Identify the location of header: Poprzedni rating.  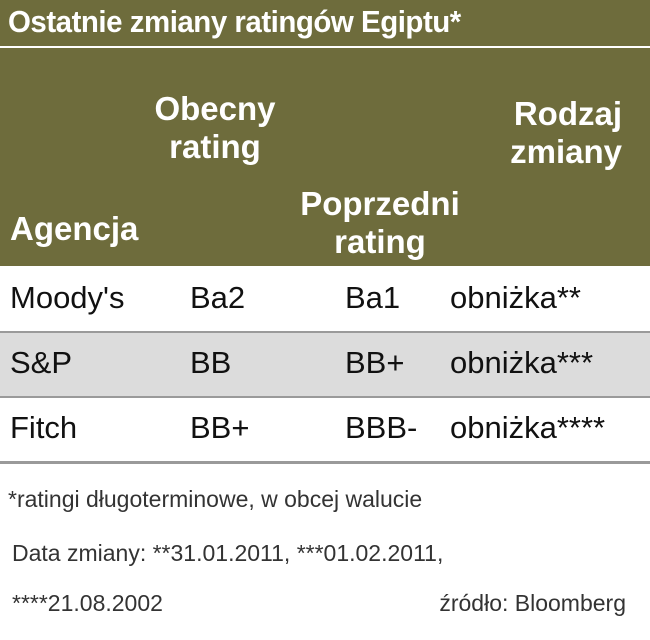
(380, 222).